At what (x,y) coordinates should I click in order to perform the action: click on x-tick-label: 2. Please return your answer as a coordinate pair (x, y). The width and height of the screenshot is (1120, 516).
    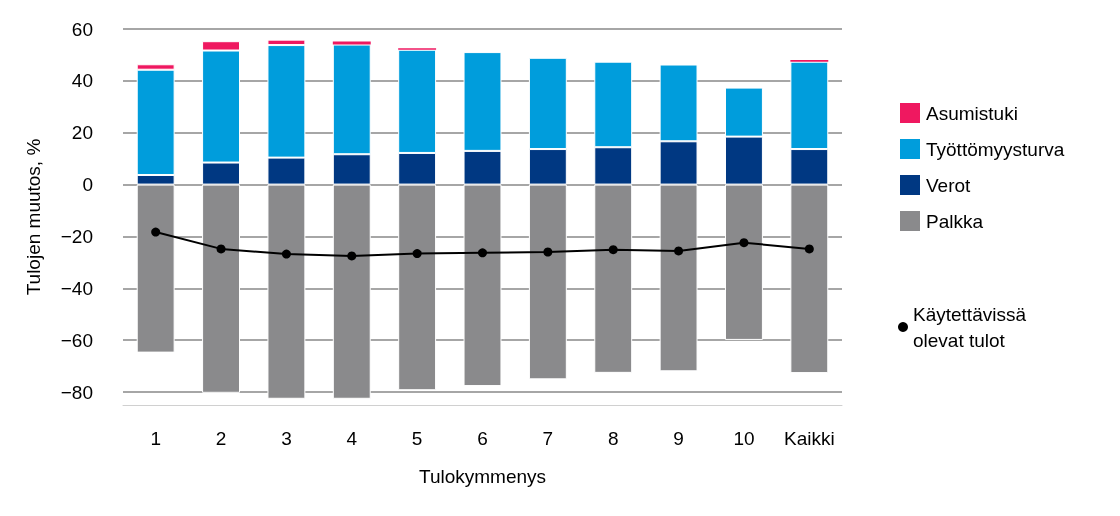
    Looking at the image, I should click on (221, 438).